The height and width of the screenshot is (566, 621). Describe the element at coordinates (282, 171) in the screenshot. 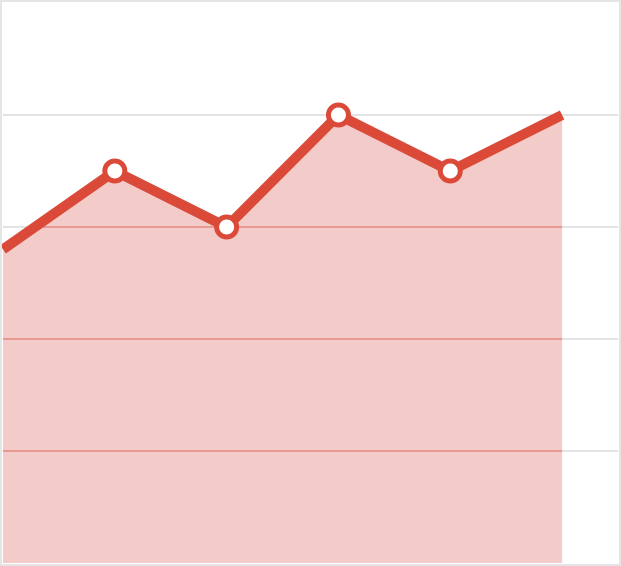

I see `data-point-markers` at that location.